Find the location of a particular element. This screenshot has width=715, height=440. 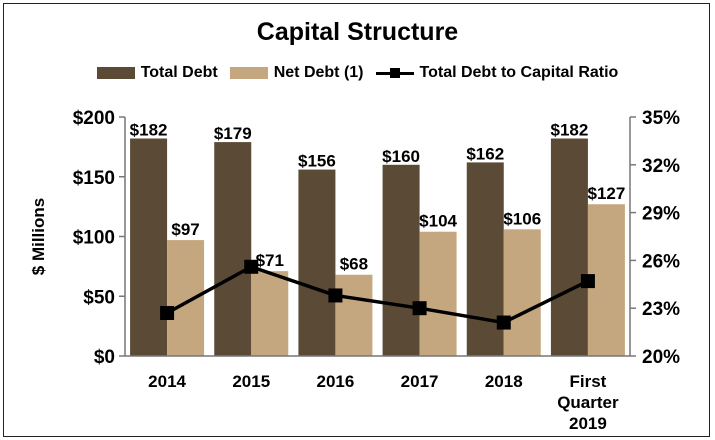

legend-item-net-debt: Net Debt (1) is located at coordinates (296, 73).